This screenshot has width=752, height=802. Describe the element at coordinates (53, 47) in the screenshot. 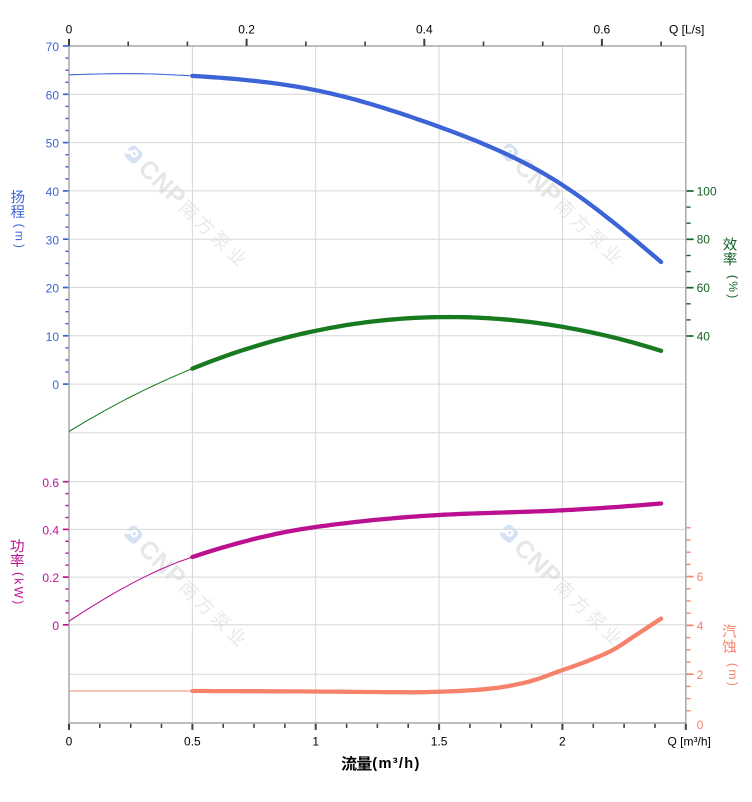

I see `svg-text: 70` at that location.